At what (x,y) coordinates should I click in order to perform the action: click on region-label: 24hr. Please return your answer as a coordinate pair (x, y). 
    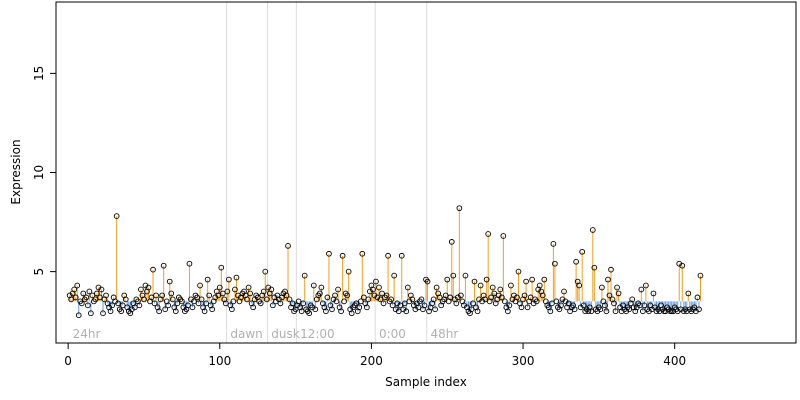
    Looking at the image, I should click on (87, 334).